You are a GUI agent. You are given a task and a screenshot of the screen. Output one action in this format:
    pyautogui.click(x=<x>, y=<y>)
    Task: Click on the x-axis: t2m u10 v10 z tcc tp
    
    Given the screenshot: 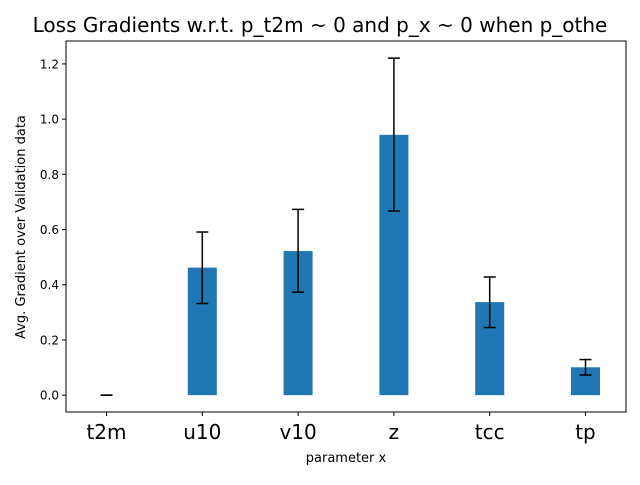 What is the action you would take?
    pyautogui.click(x=341, y=428)
    